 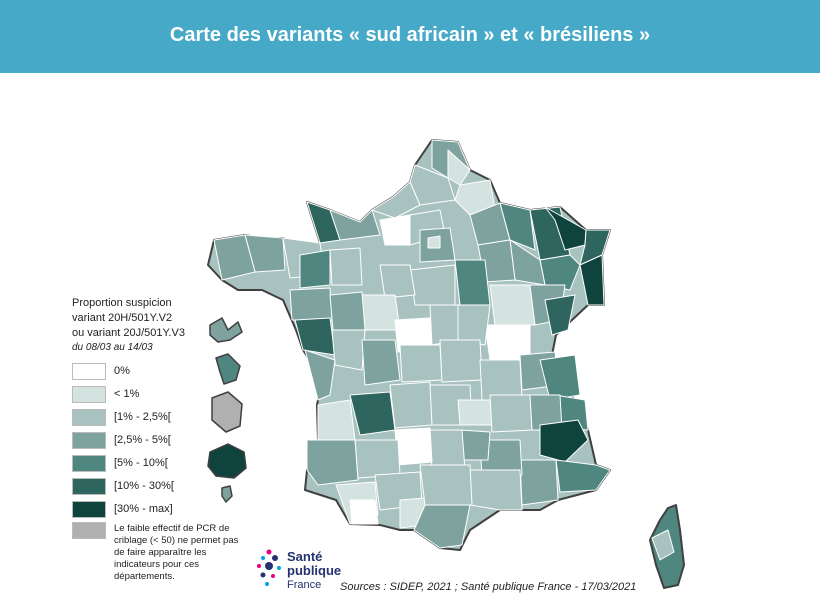 I want to click on guadeloupe-shape, so click(x=226, y=330).